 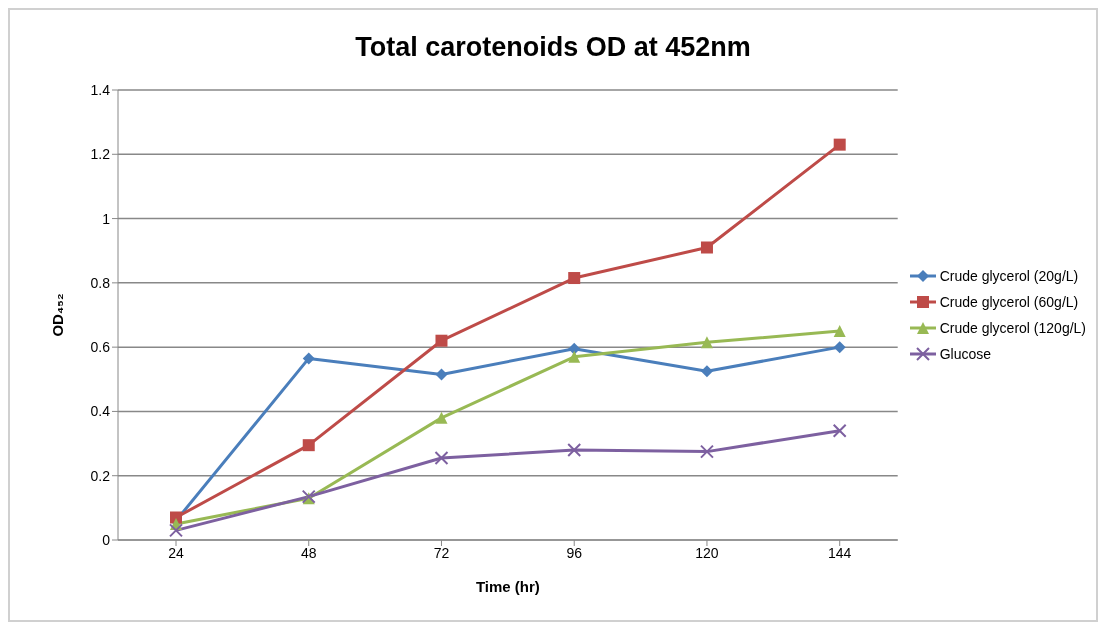 I want to click on x-tick-label: 144, so click(x=840, y=552).